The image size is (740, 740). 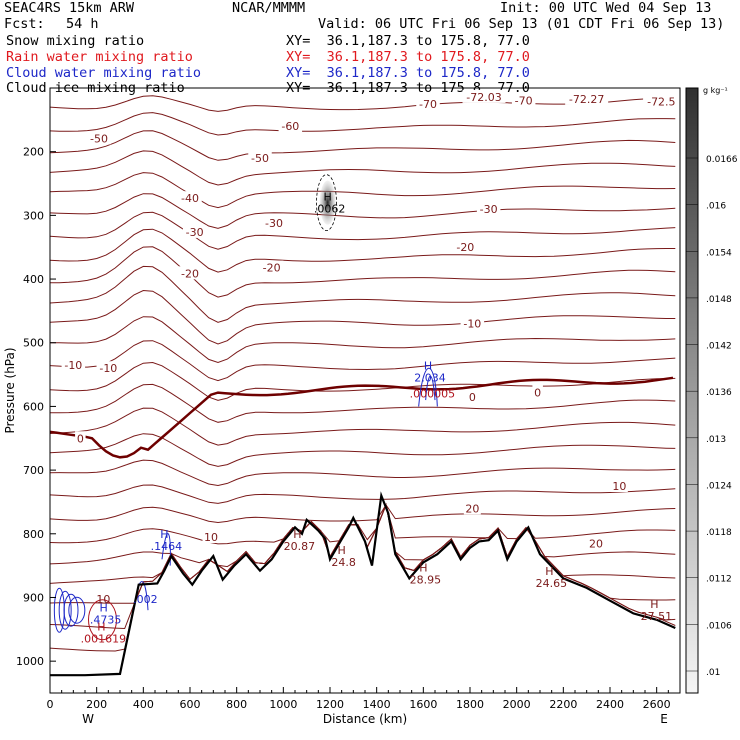 I want to click on isotherm-label: -72.03, so click(x=483, y=97).